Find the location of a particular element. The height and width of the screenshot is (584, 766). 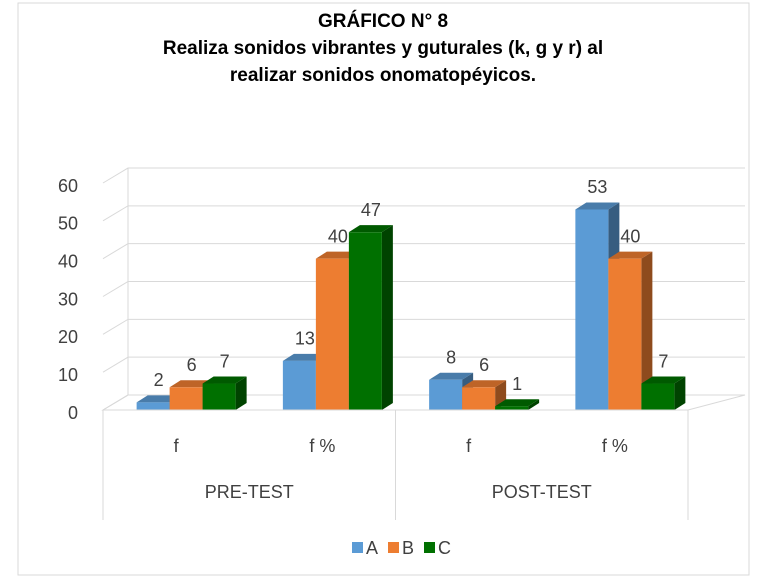

data-label: 2 is located at coordinates (159, 380).